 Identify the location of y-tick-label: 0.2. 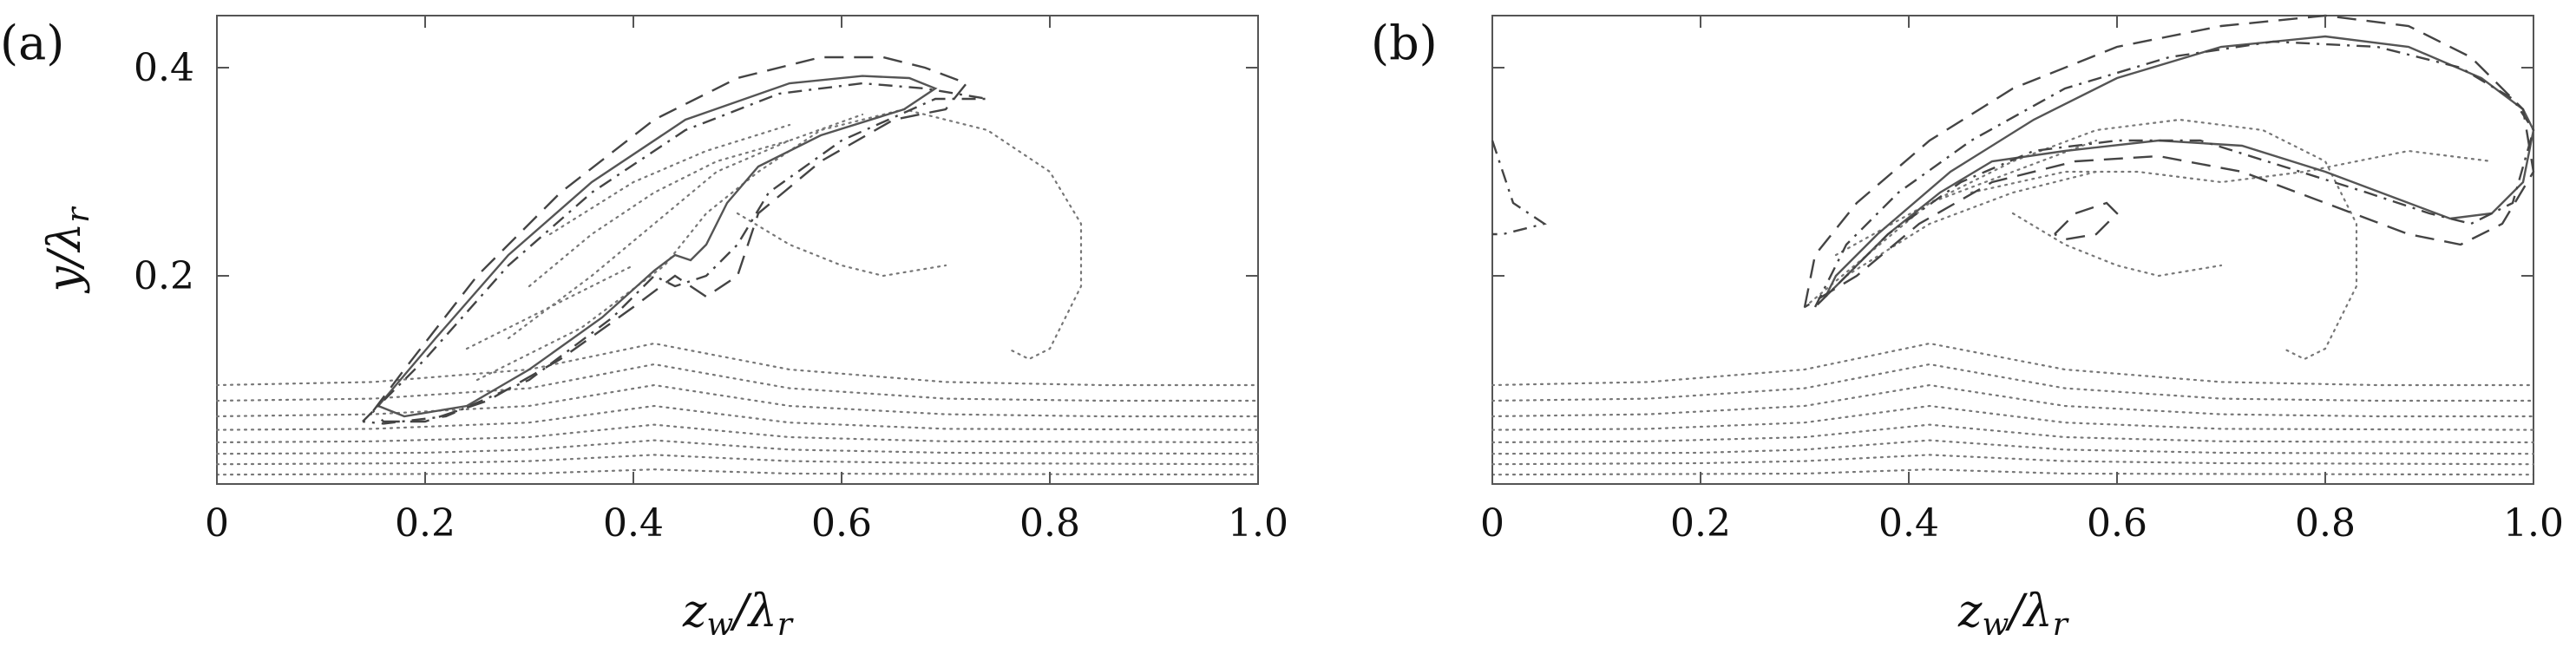
(164, 276).